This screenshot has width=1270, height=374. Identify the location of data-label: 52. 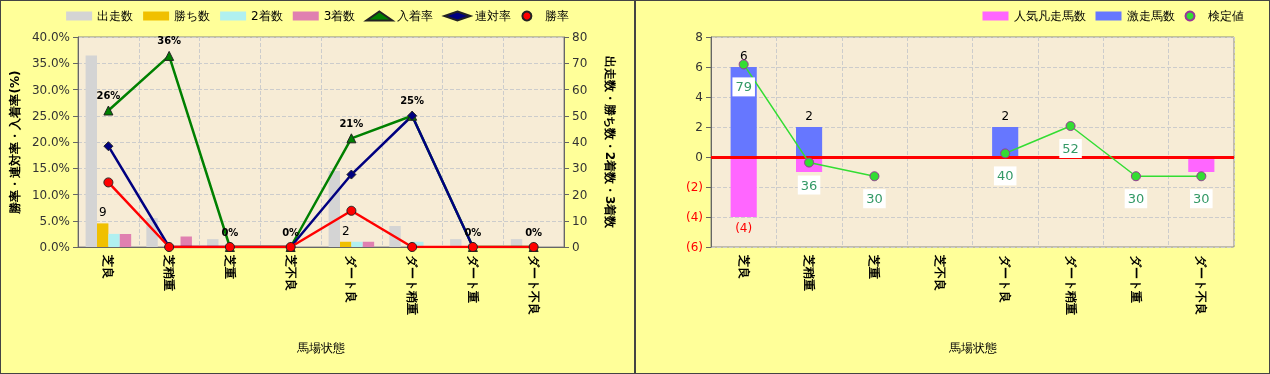
(1070, 149).